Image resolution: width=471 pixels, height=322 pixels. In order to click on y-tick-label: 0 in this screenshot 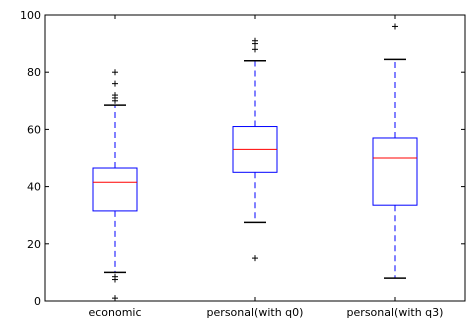, I will do `click(37, 301)`.